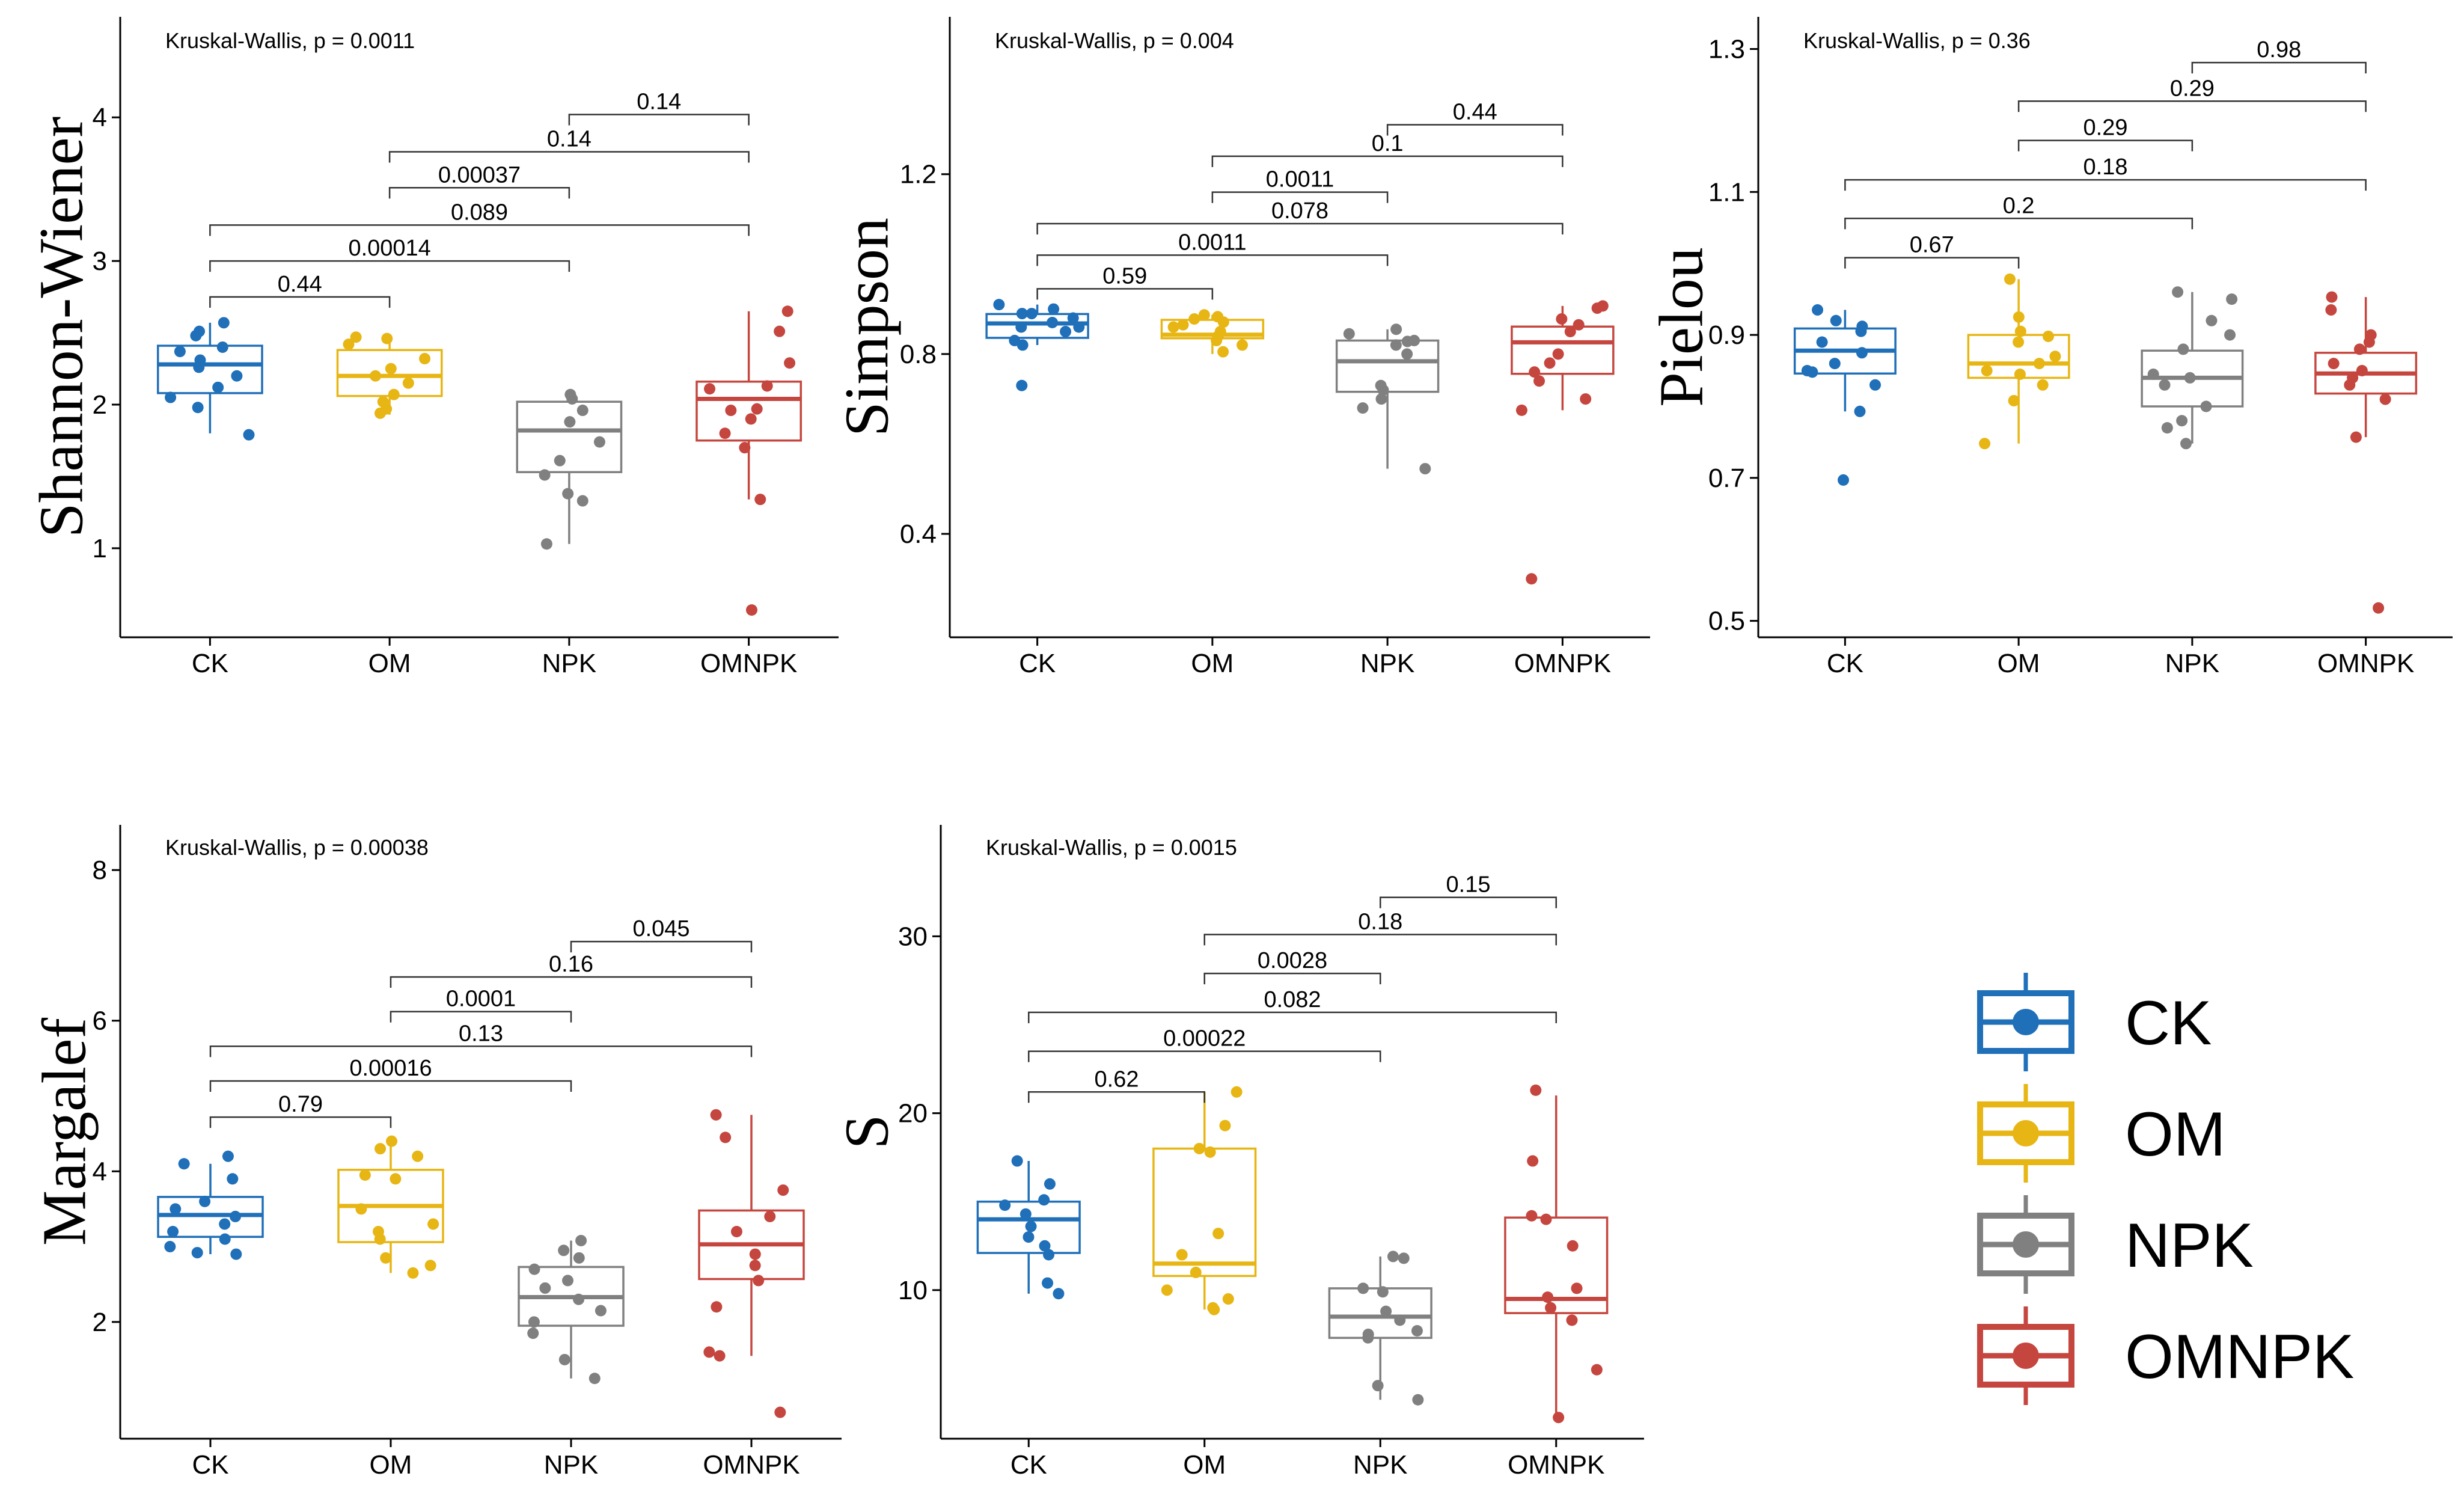 The height and width of the screenshot is (1488, 2464). I want to click on p-value-label: 0.14, so click(659, 101).